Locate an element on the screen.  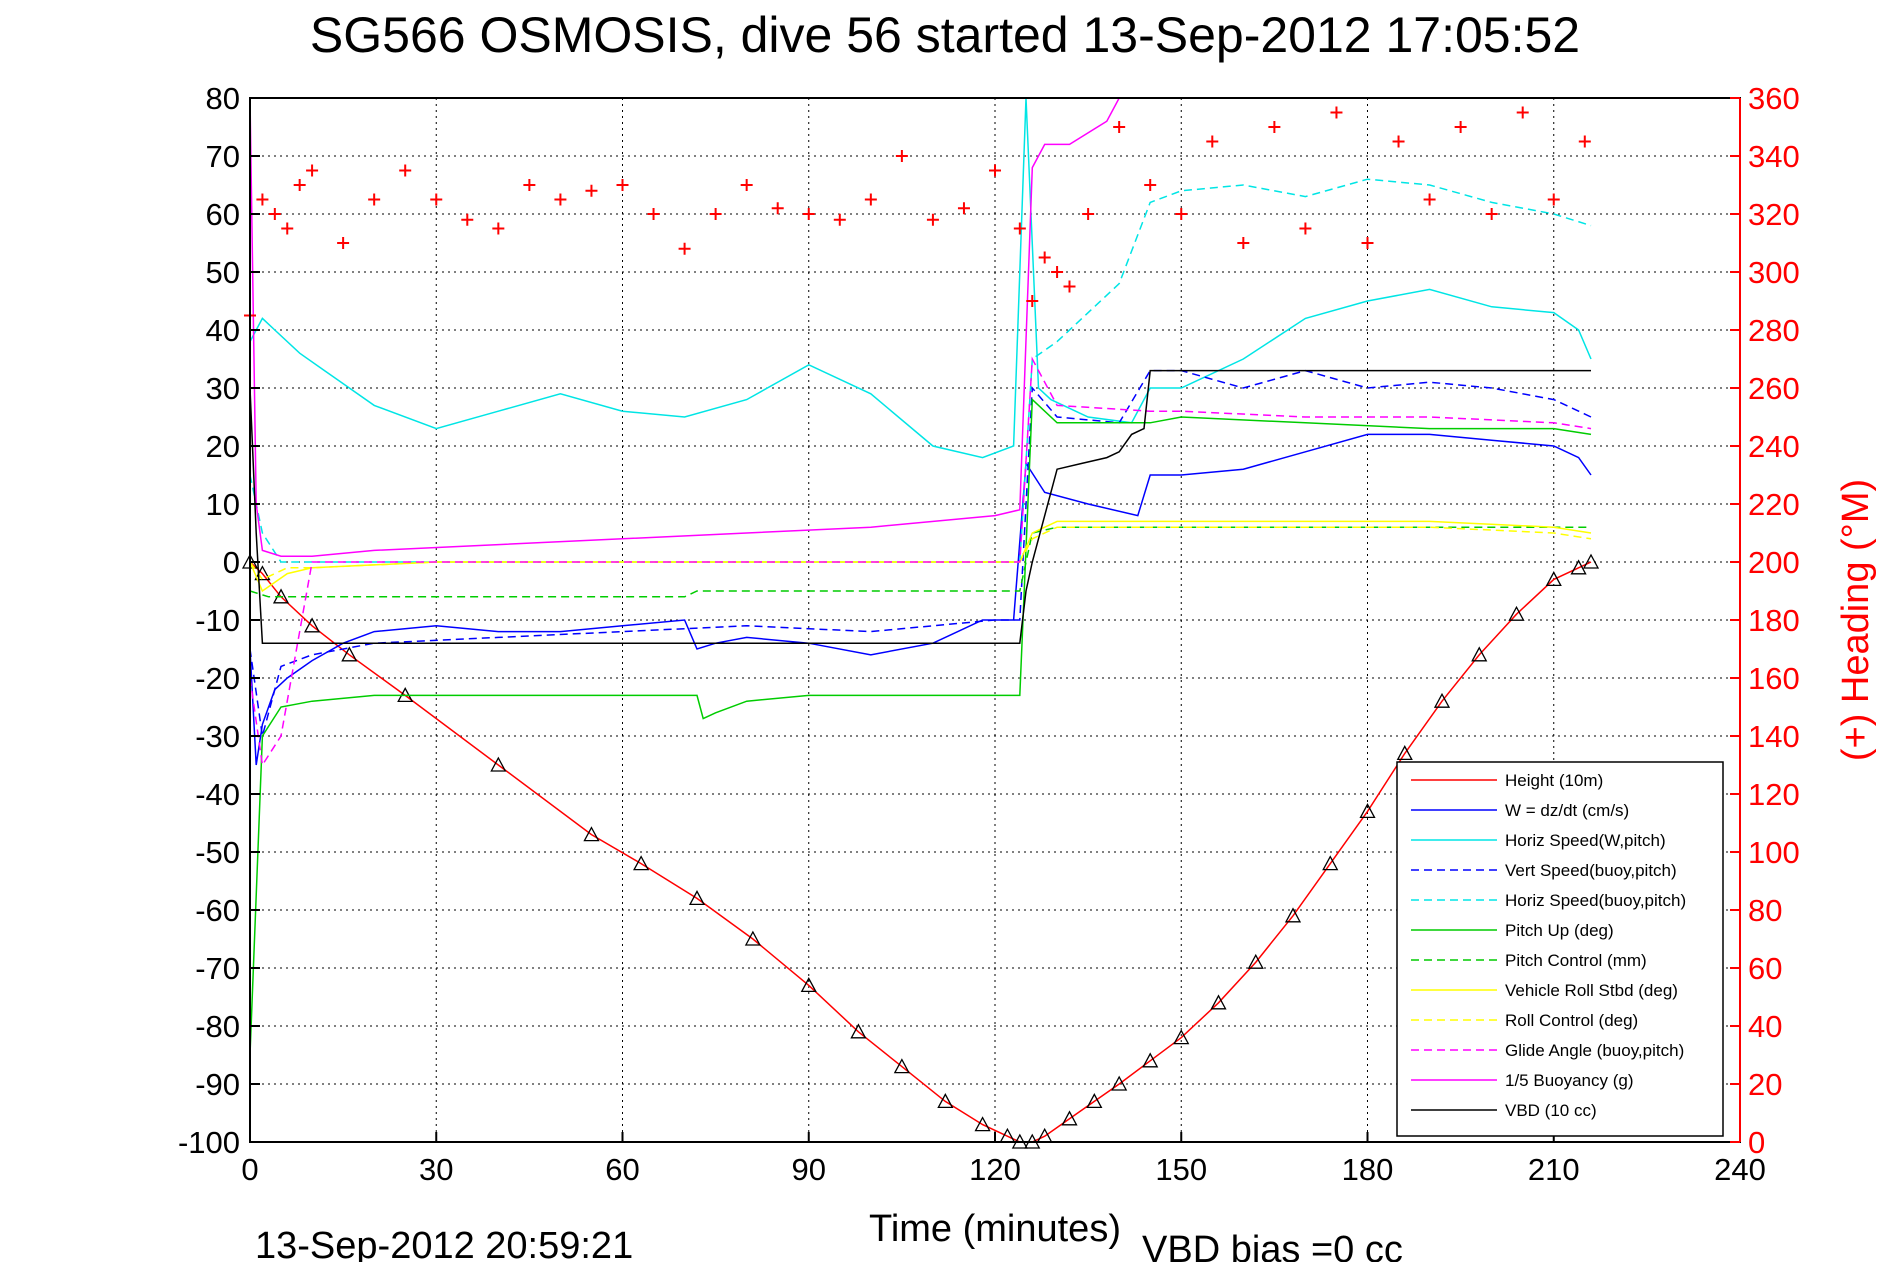
y2-tick-label: 100 is located at coordinates (1774, 852).